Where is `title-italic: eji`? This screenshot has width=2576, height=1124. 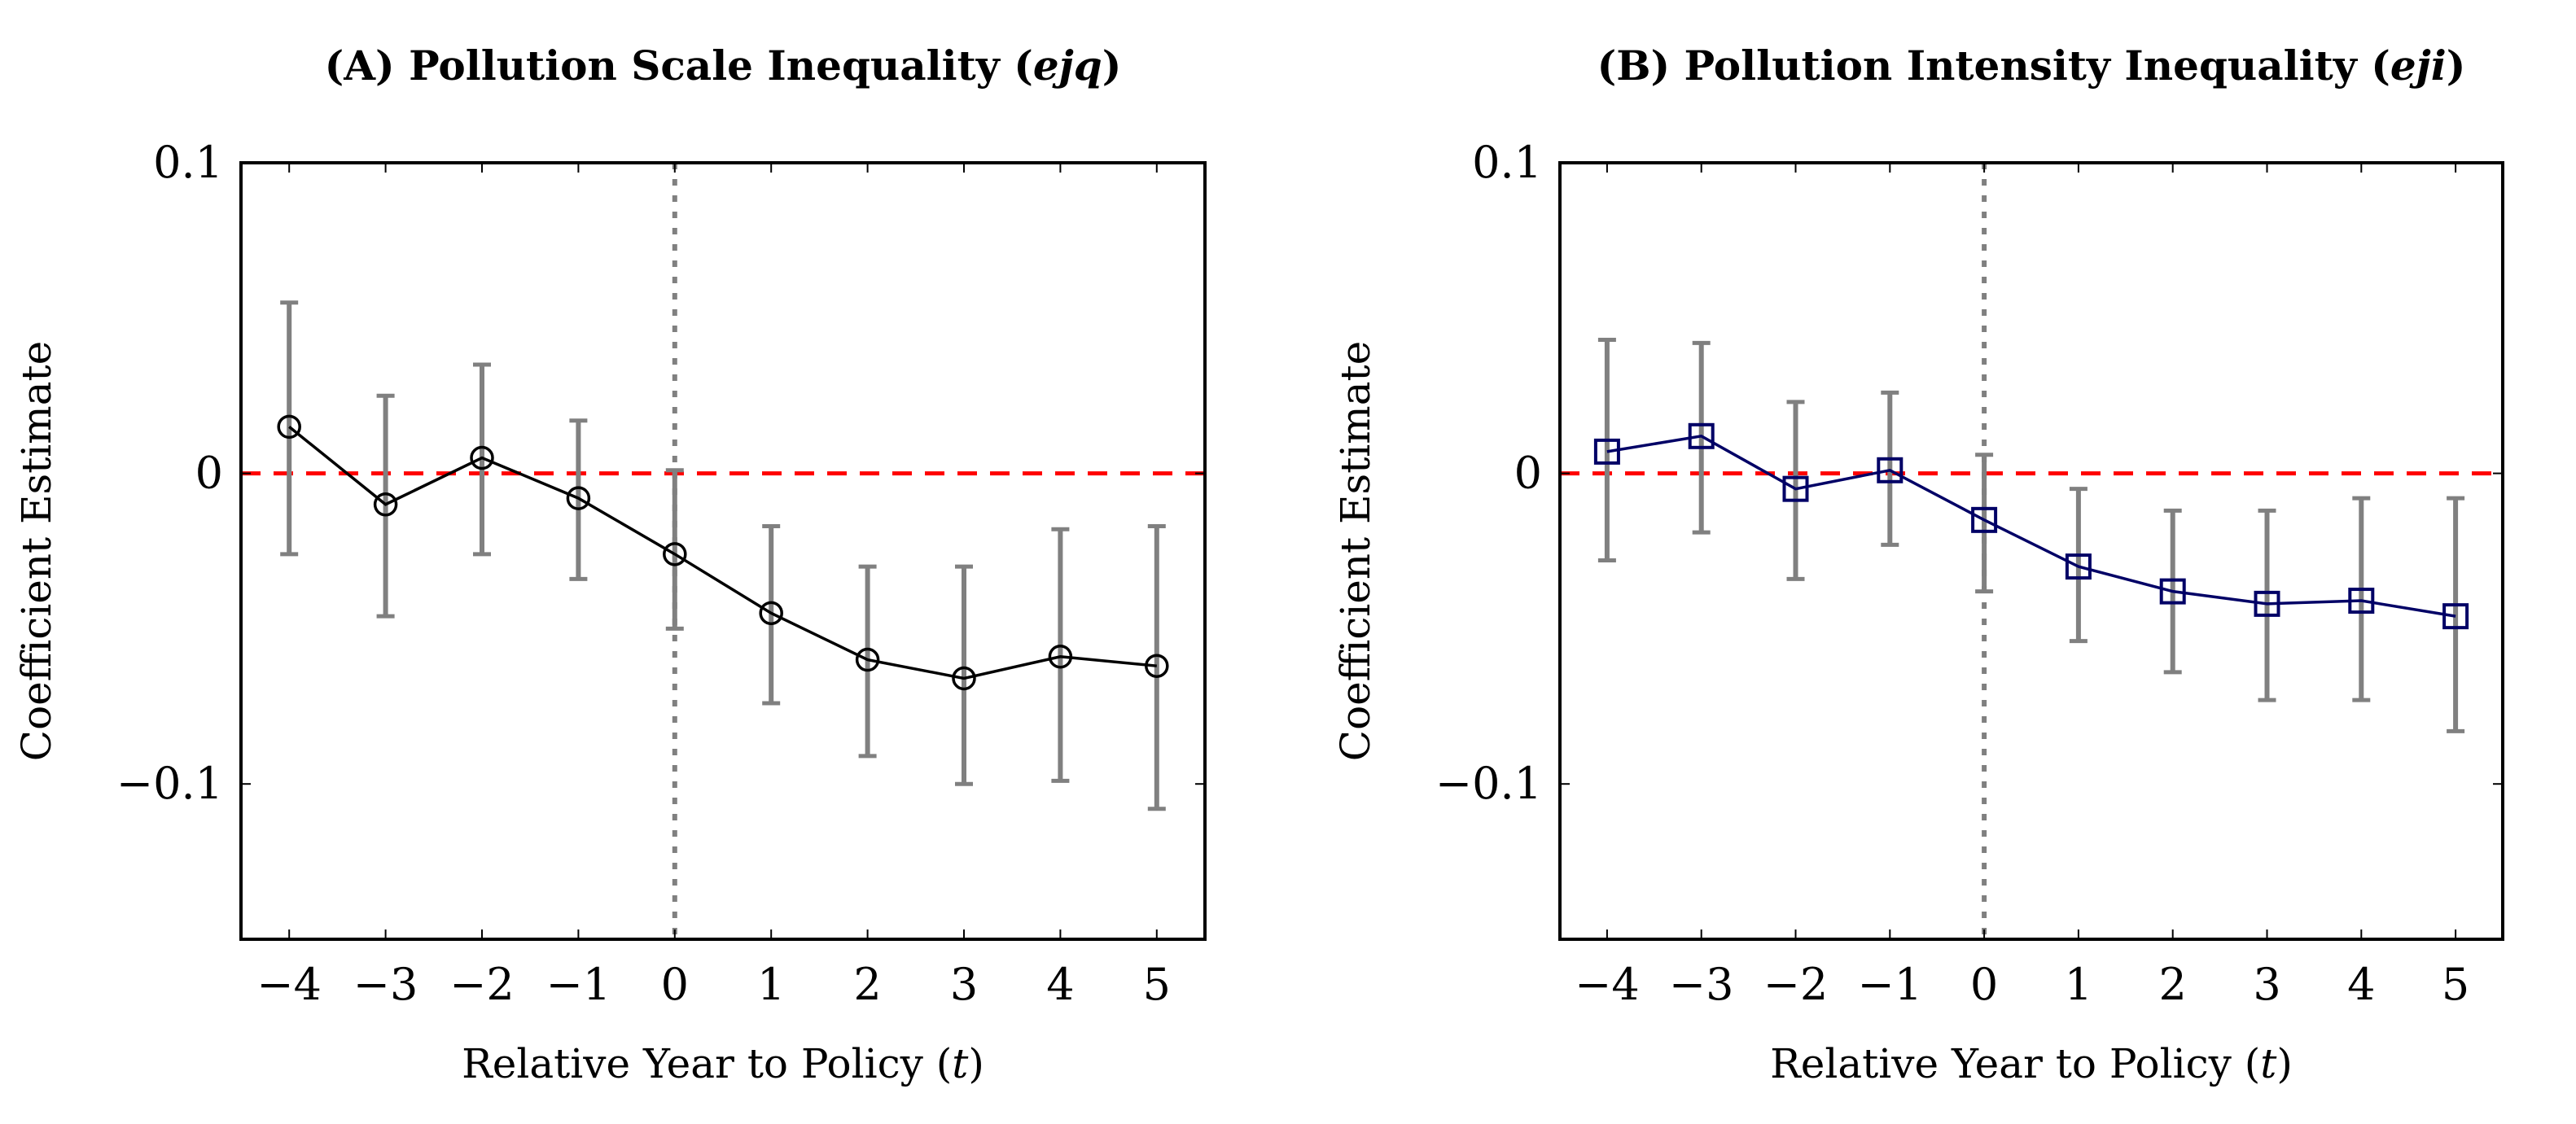 title-italic: eji is located at coordinates (2418, 66).